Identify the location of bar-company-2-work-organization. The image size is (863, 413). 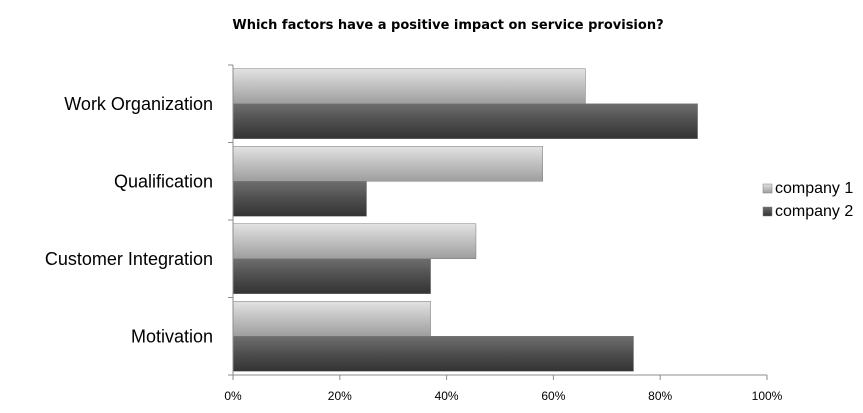
(465, 121).